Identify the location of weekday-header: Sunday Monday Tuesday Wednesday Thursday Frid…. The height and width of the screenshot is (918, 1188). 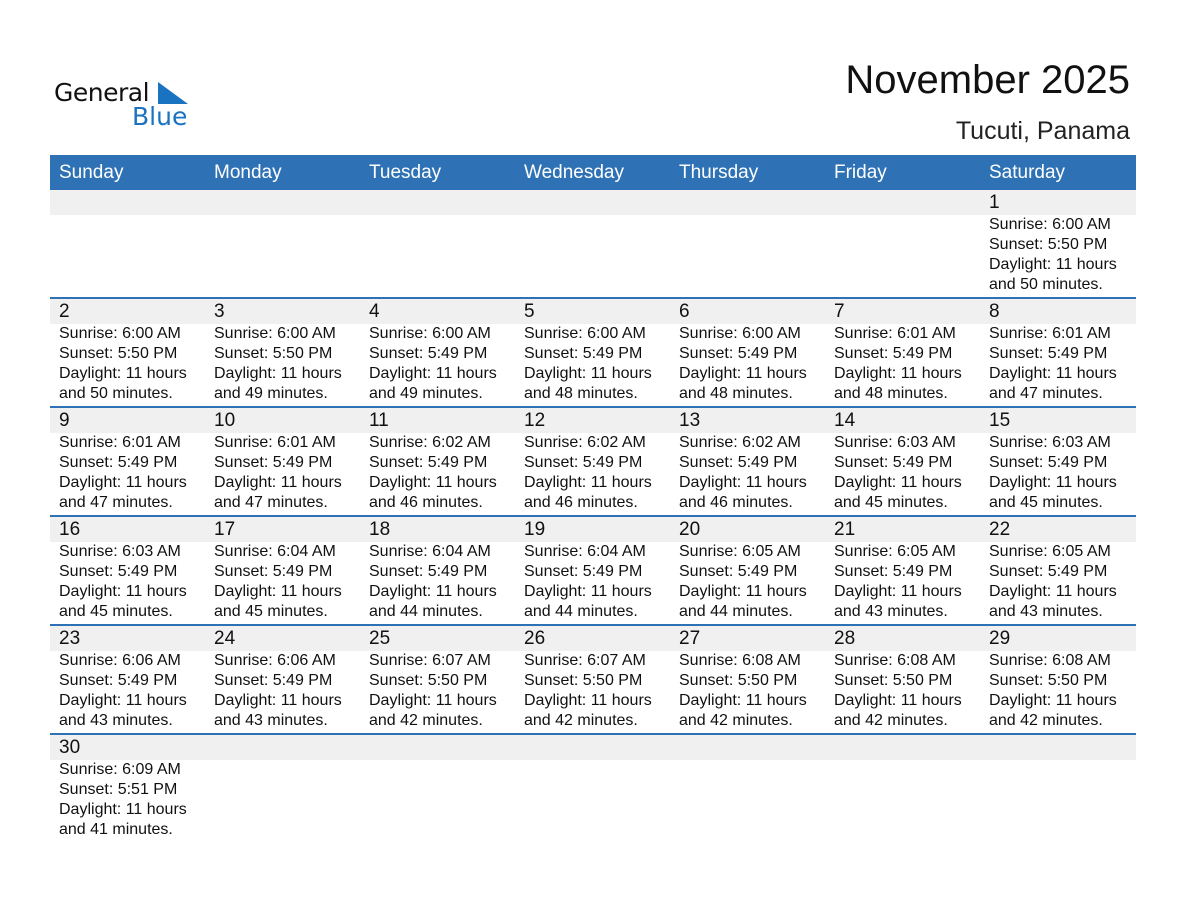
(593, 172).